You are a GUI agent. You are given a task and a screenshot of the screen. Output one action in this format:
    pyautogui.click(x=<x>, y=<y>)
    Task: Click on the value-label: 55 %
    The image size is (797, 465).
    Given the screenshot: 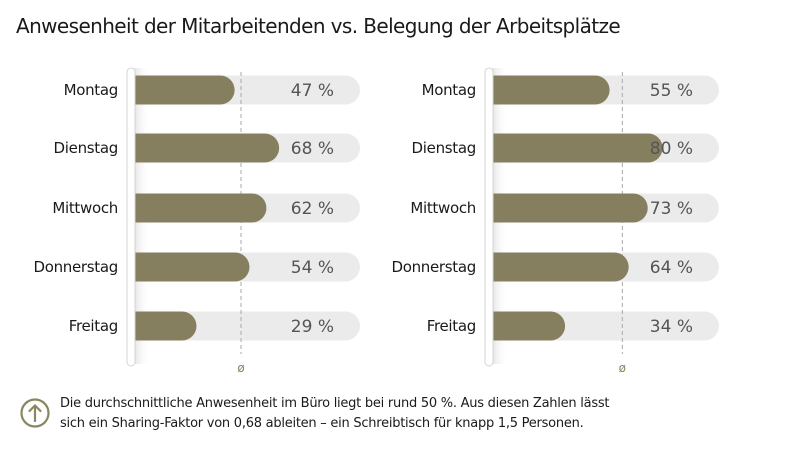 What is the action you would take?
    pyautogui.click(x=671, y=91)
    